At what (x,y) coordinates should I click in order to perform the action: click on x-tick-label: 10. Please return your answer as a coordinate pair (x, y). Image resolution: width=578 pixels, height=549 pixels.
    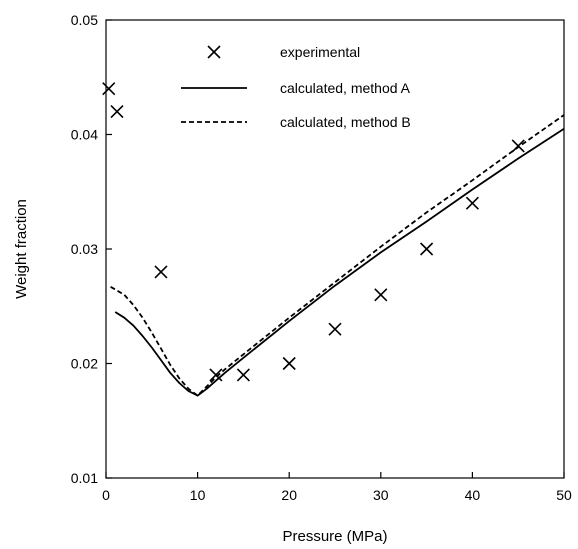
    Looking at the image, I should click on (198, 495).